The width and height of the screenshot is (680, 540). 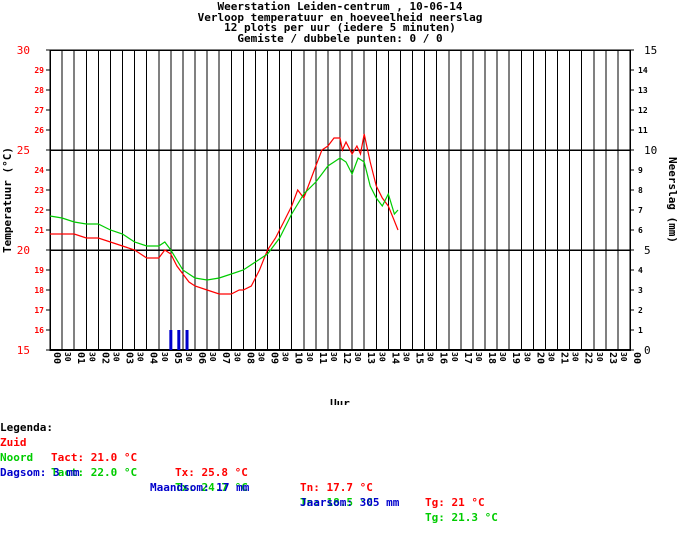 I want to click on y-tick-label-right: 12, so click(x=643, y=110).